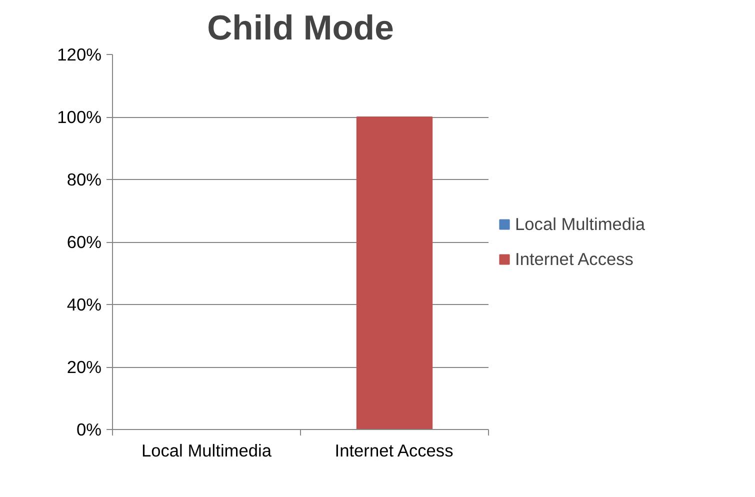 This screenshot has width=755, height=497. I want to click on legend-label: Local Multimedia, so click(580, 224).